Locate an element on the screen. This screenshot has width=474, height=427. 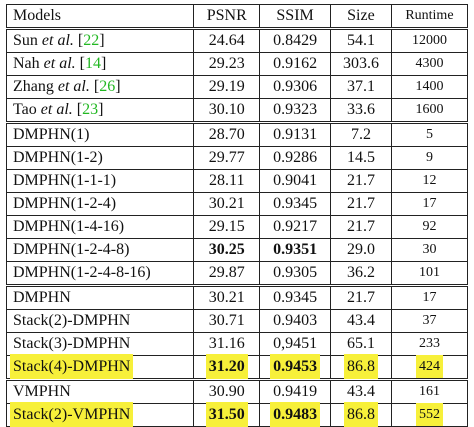
runtime-cell: 5 is located at coordinates (429, 134).